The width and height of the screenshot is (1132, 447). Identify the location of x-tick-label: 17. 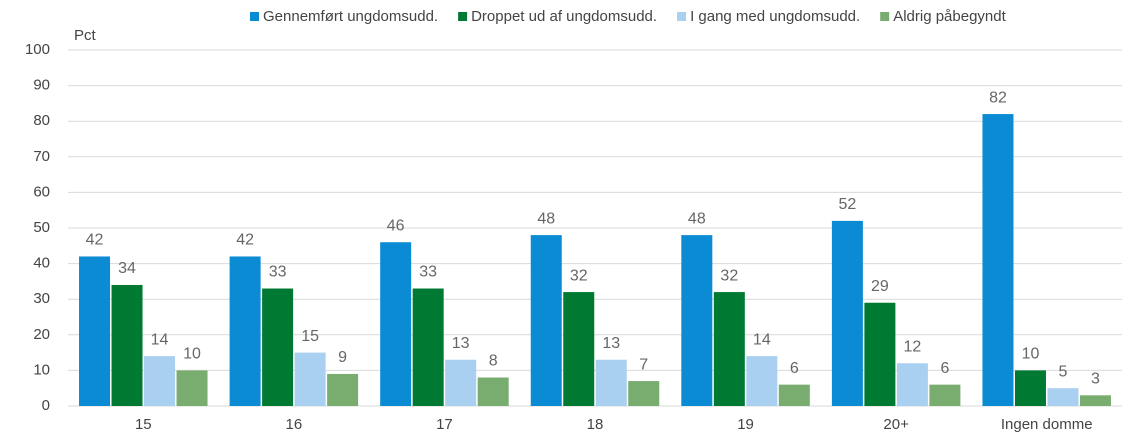
(444, 424).